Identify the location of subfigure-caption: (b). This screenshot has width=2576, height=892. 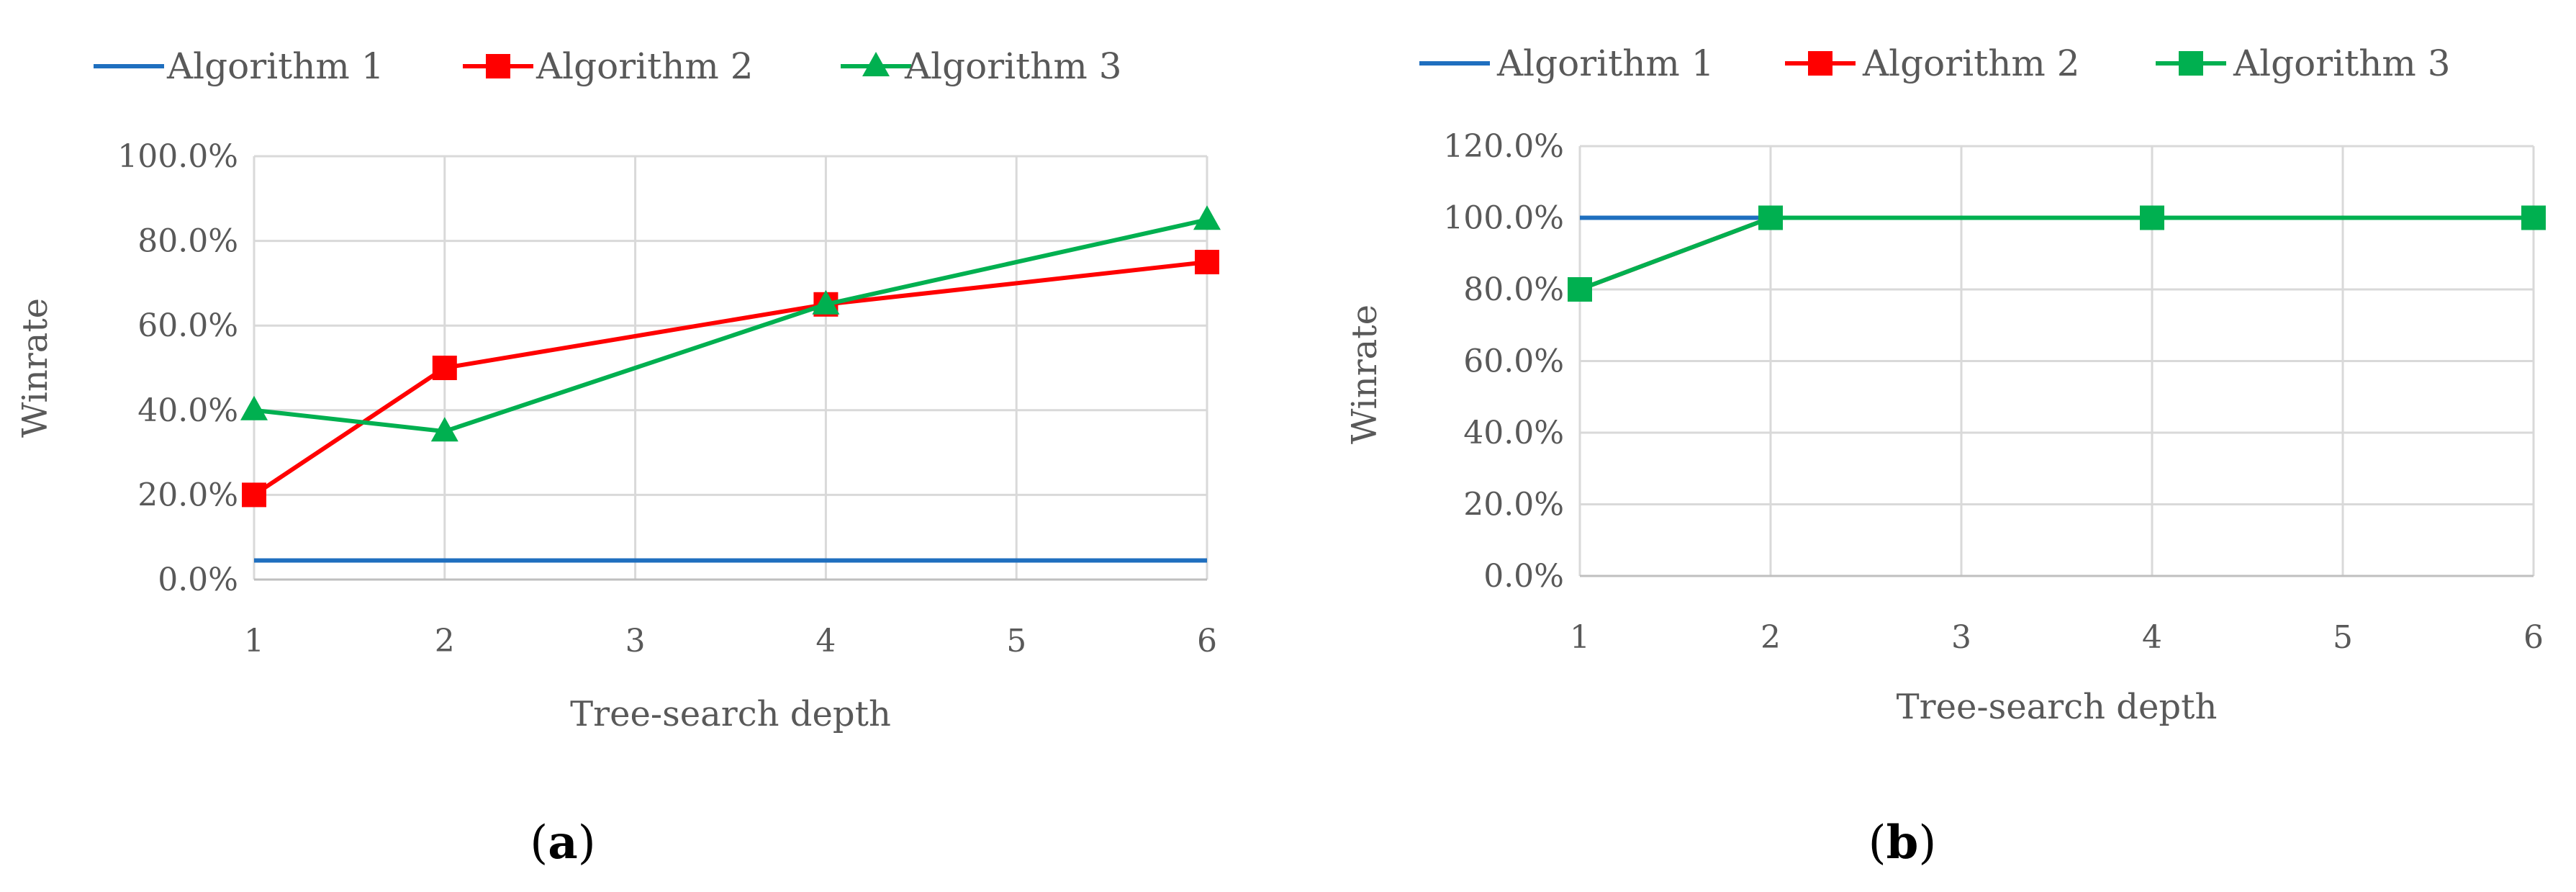
(1903, 843).